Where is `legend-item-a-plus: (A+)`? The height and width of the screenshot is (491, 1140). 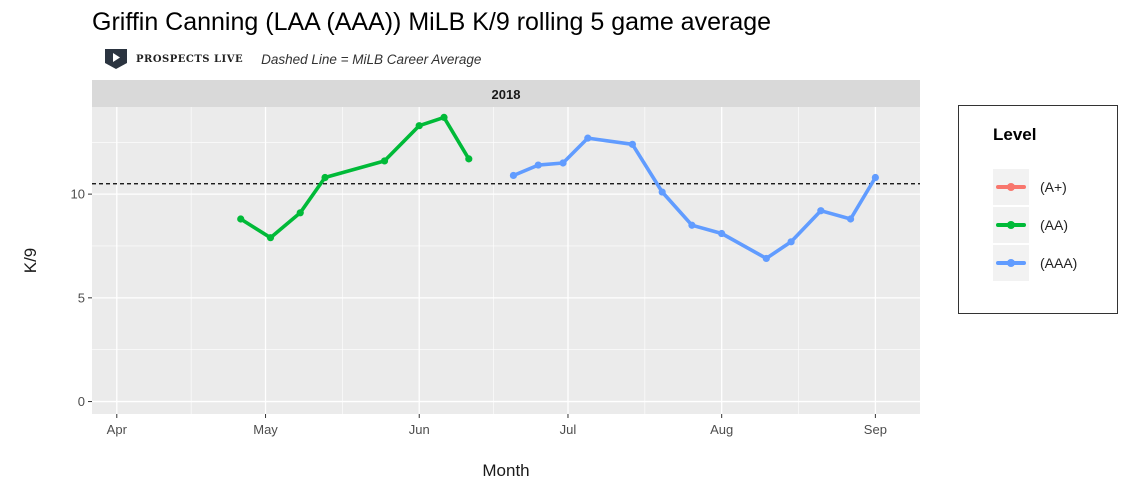 legend-item-a-plus: (A+) is located at coordinates (1053, 187).